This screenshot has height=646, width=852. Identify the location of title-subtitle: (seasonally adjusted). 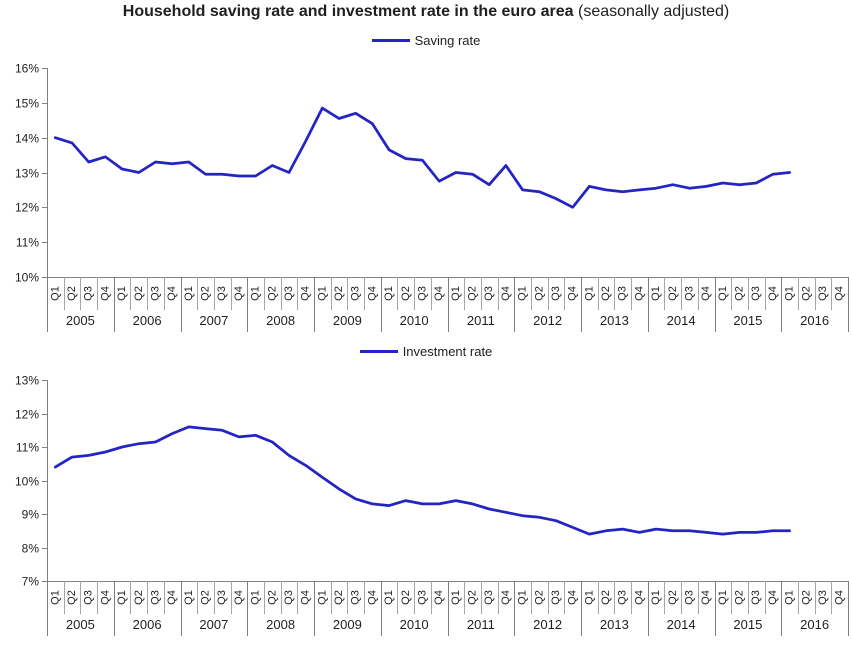
(651, 11).